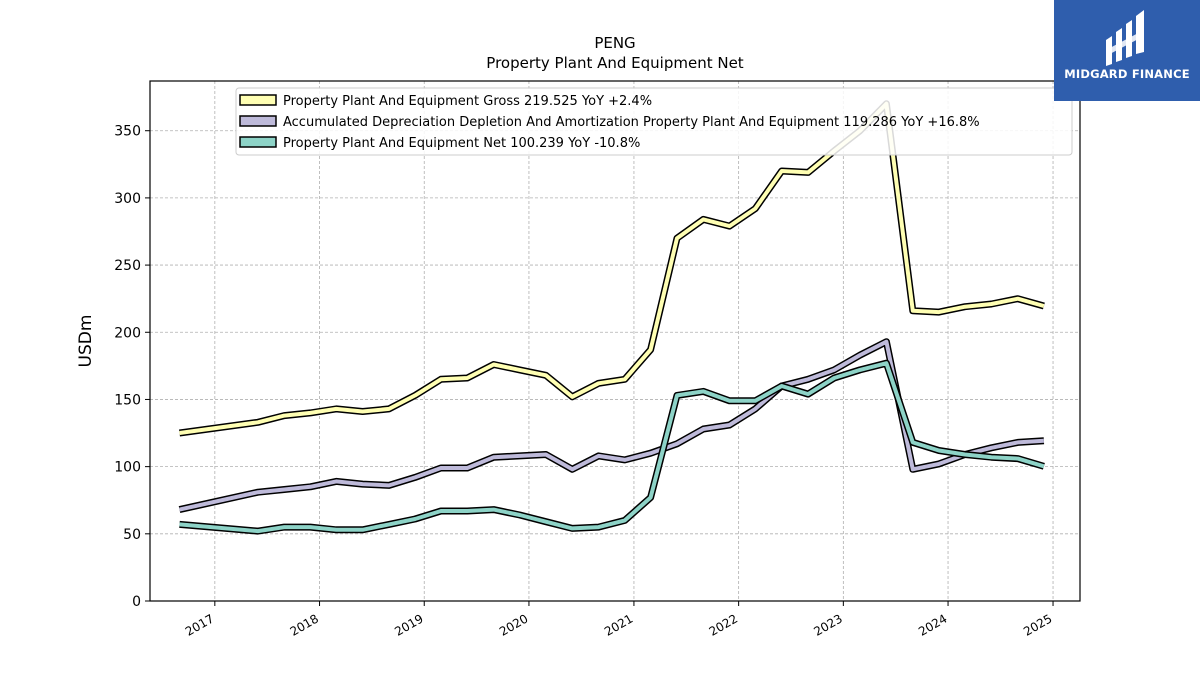  What do you see at coordinates (127, 266) in the screenshot?
I see `y-tick-label: 250` at bounding box center [127, 266].